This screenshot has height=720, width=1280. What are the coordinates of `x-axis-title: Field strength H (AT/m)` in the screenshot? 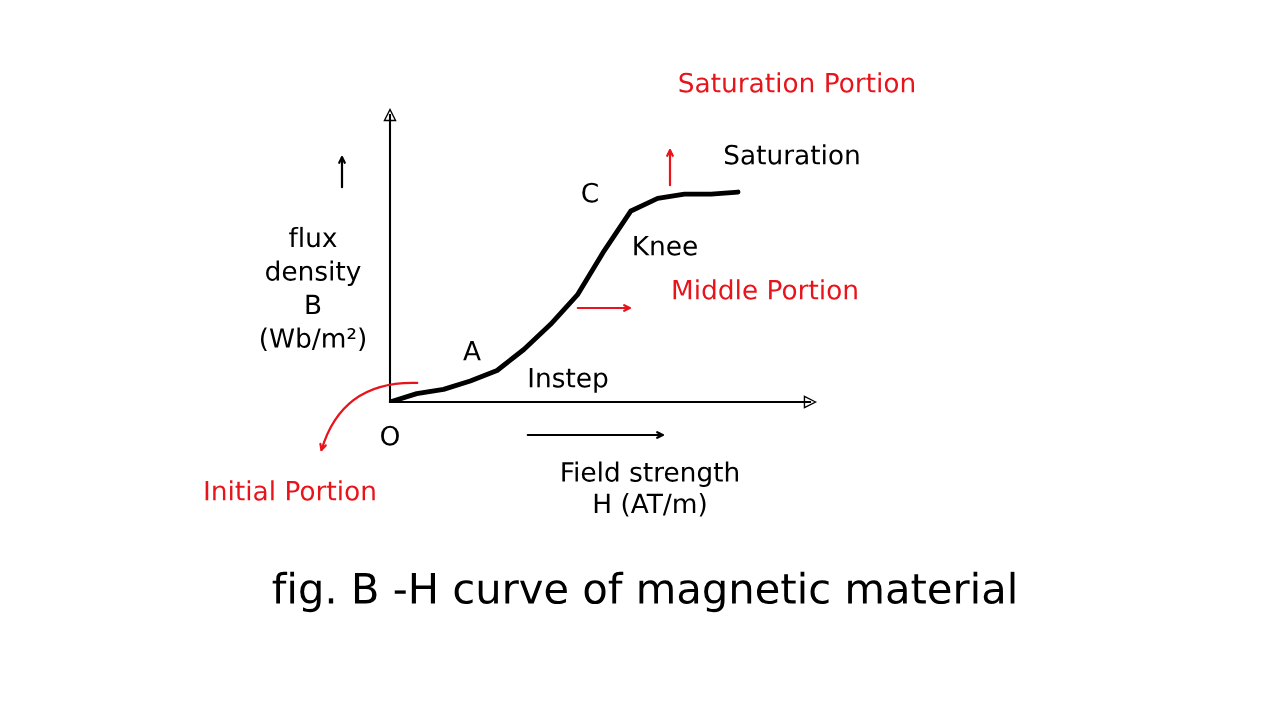 It's located at (650, 489).